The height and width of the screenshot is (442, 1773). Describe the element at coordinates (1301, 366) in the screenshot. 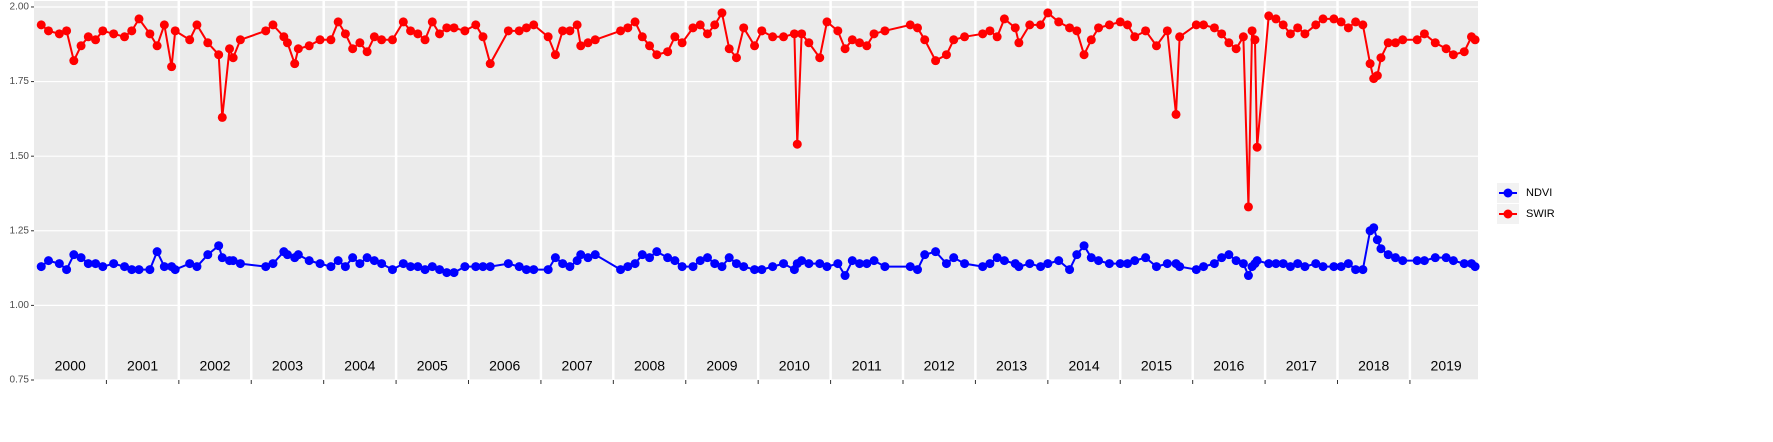

I see `x-tick-label: 2017` at that location.